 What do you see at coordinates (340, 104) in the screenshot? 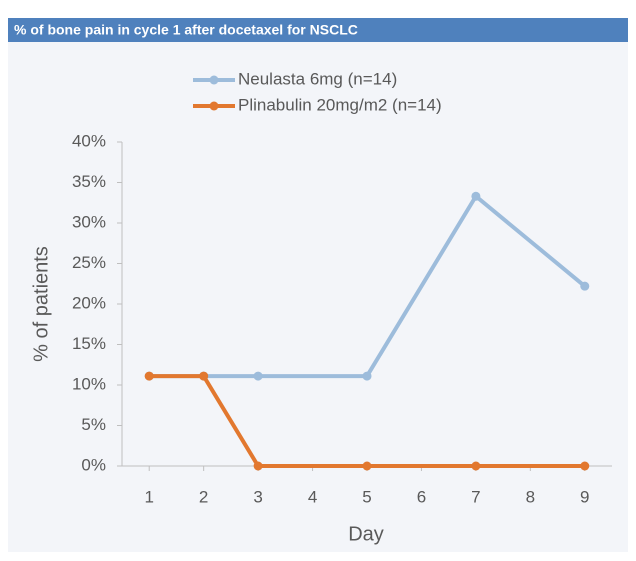
I see `legend-label: Plinabulin 20mg/m2 (n=14)` at bounding box center [340, 104].